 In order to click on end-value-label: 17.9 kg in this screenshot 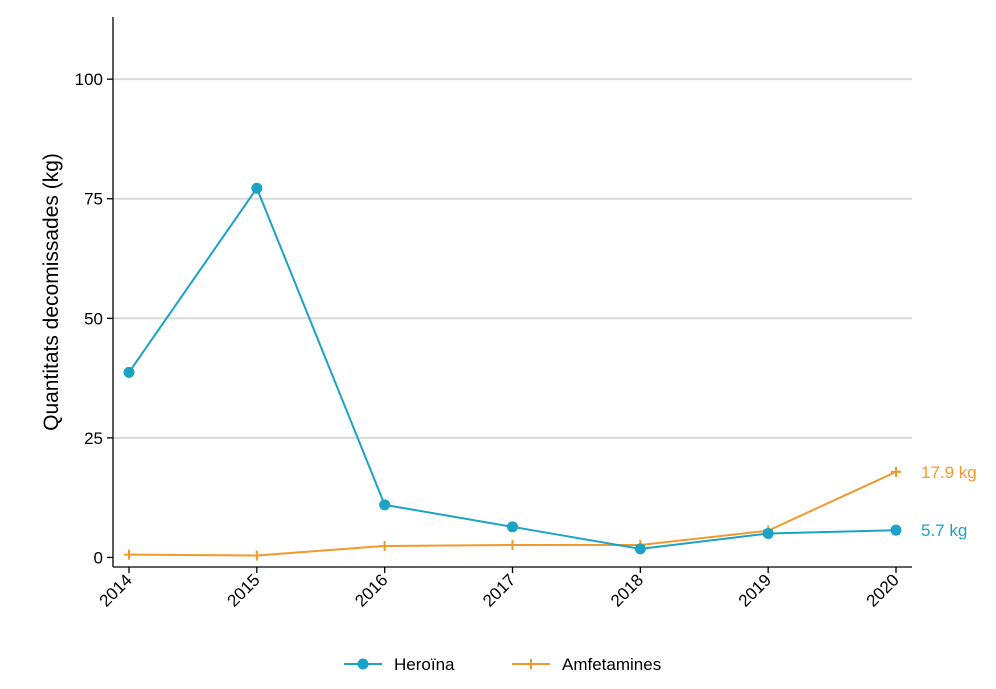, I will do `click(949, 472)`.